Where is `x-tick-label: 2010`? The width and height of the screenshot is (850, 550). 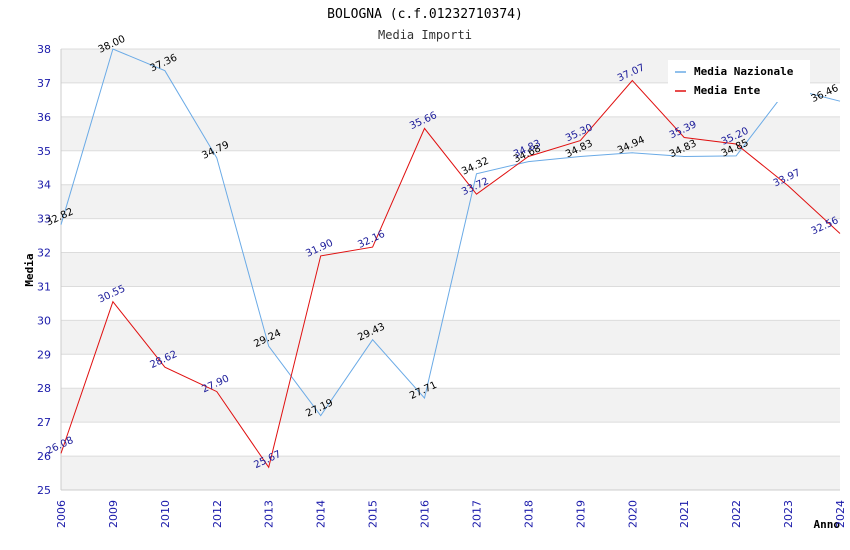
x-tick-label: 2010 is located at coordinates (165, 514).